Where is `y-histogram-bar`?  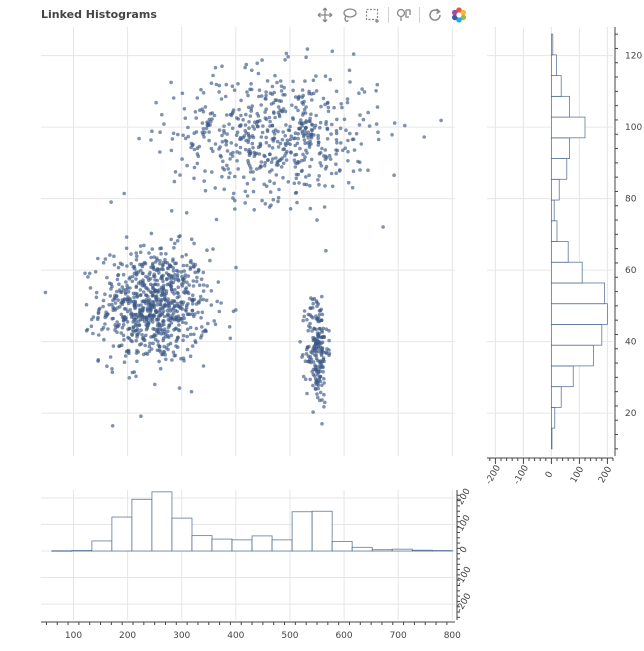 y-histogram-bar is located at coordinates (553, 210).